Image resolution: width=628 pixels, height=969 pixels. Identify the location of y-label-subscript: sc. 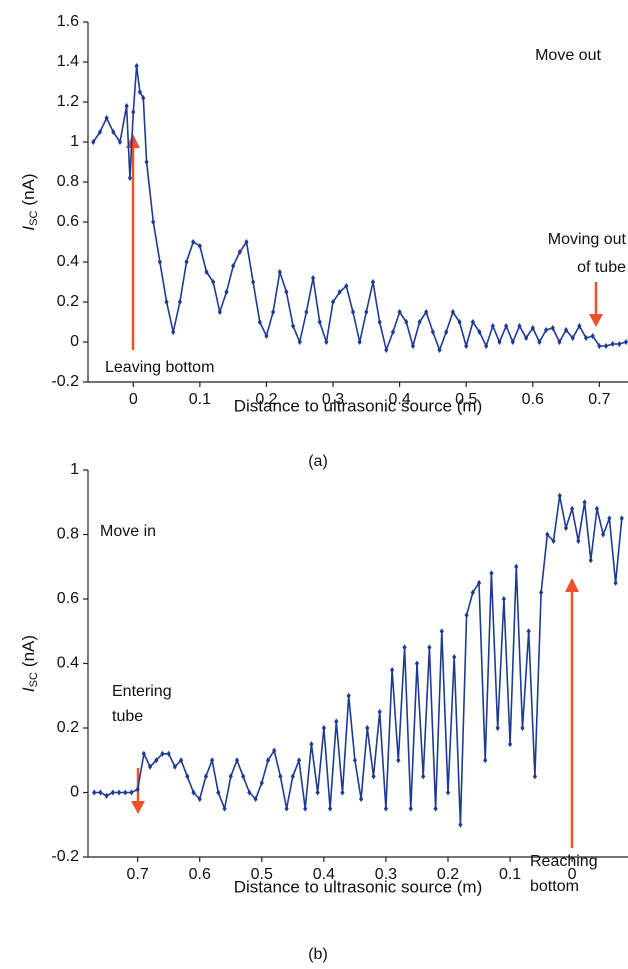
(34, 679).